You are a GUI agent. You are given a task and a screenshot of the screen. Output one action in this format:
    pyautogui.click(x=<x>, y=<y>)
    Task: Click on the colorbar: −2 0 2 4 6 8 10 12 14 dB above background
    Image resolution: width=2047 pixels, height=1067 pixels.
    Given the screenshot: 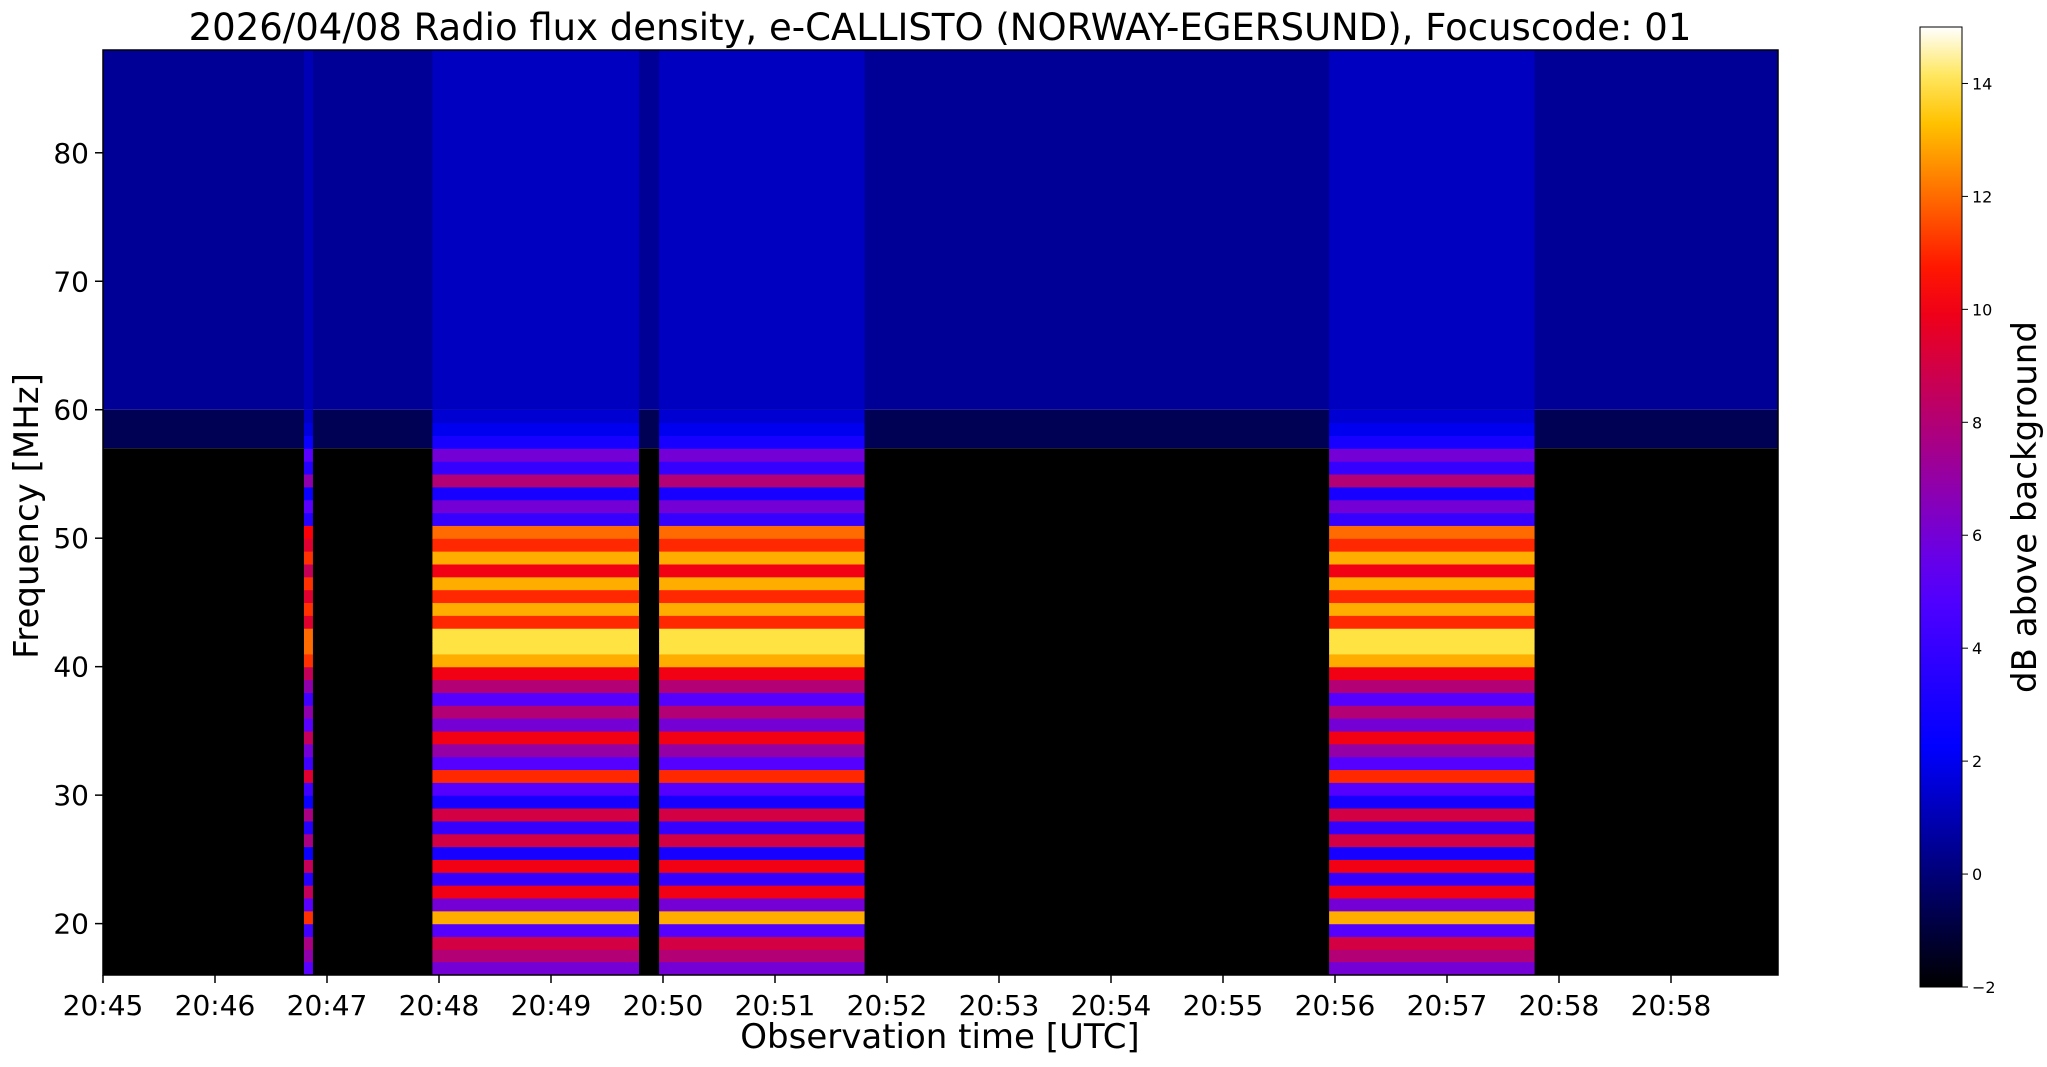 What is the action you would take?
    pyautogui.click(x=1982, y=511)
    